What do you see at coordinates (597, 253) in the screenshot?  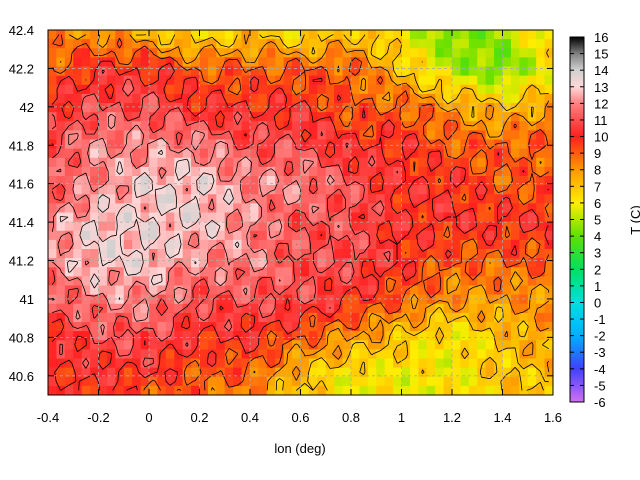 I see `colorbar-tick-label: 3` at bounding box center [597, 253].